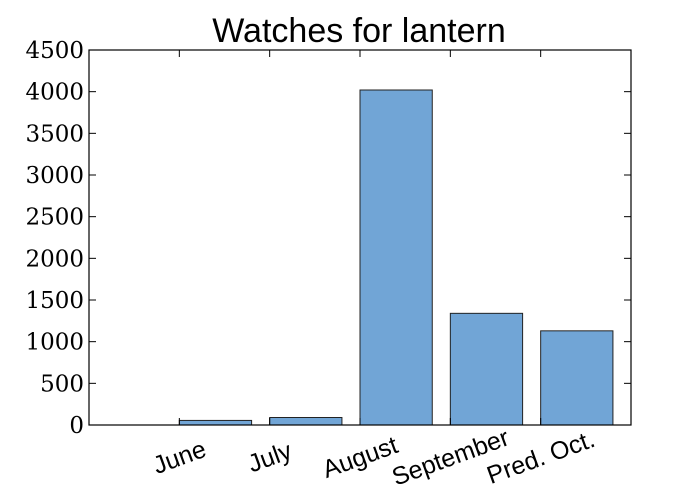 This screenshot has width=700, height=500. I want to click on chart-title: Watches for lantern, so click(359, 31).